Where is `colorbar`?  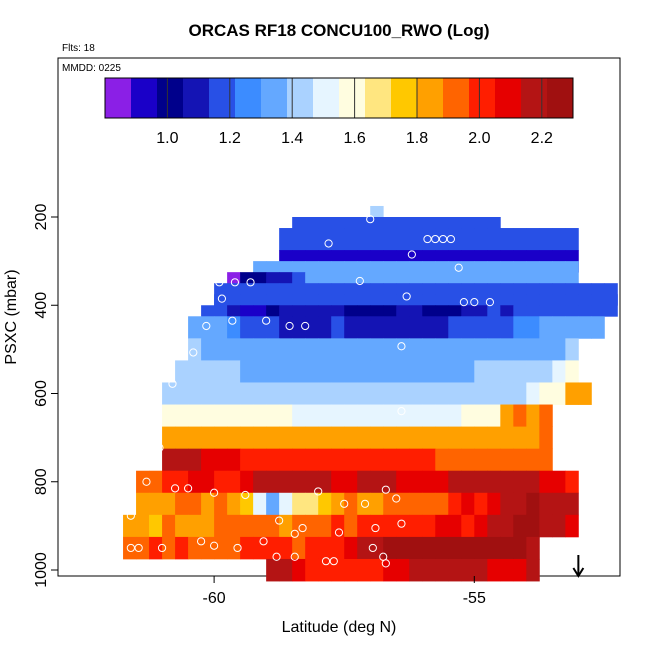
colorbar is located at coordinates (339, 98).